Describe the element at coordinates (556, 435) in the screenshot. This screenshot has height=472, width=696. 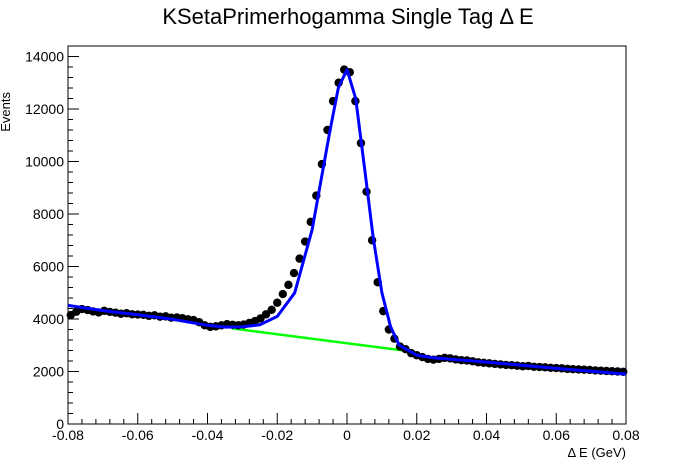
I see `x-tick-label: 0.06` at that location.